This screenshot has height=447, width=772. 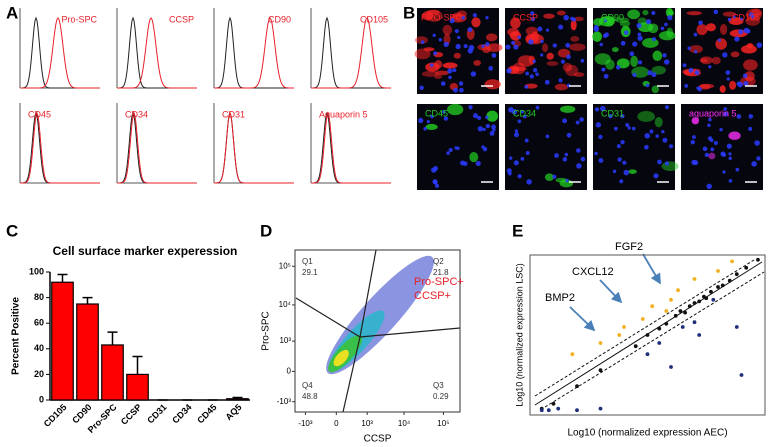 What do you see at coordinates (441, 396) in the screenshot?
I see `quadrant-percent: 0.29` at bounding box center [441, 396].